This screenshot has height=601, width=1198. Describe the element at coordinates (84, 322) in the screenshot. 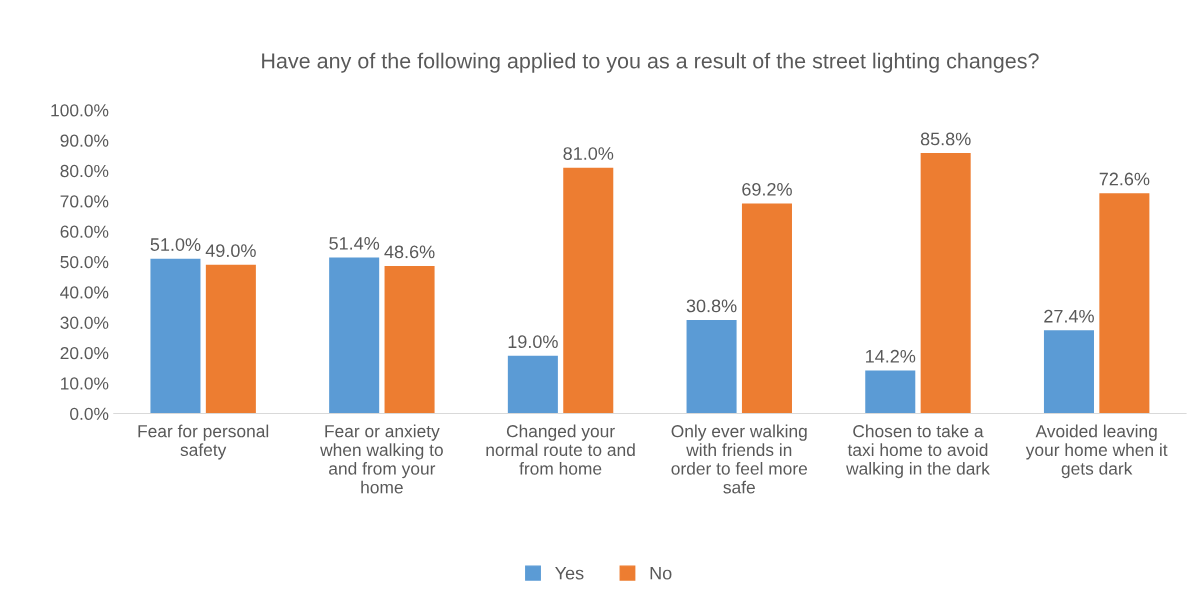

I see `y-tick-label: 30.0%` at that location.